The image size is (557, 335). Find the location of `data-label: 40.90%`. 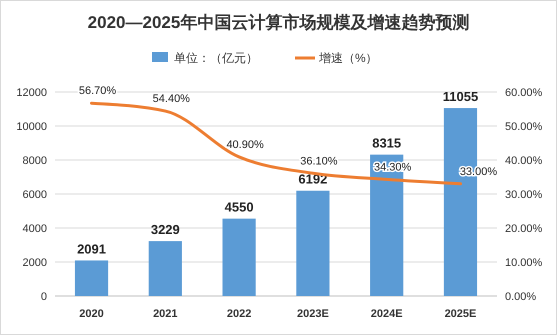

data-label: 40.90% is located at coordinates (245, 144).